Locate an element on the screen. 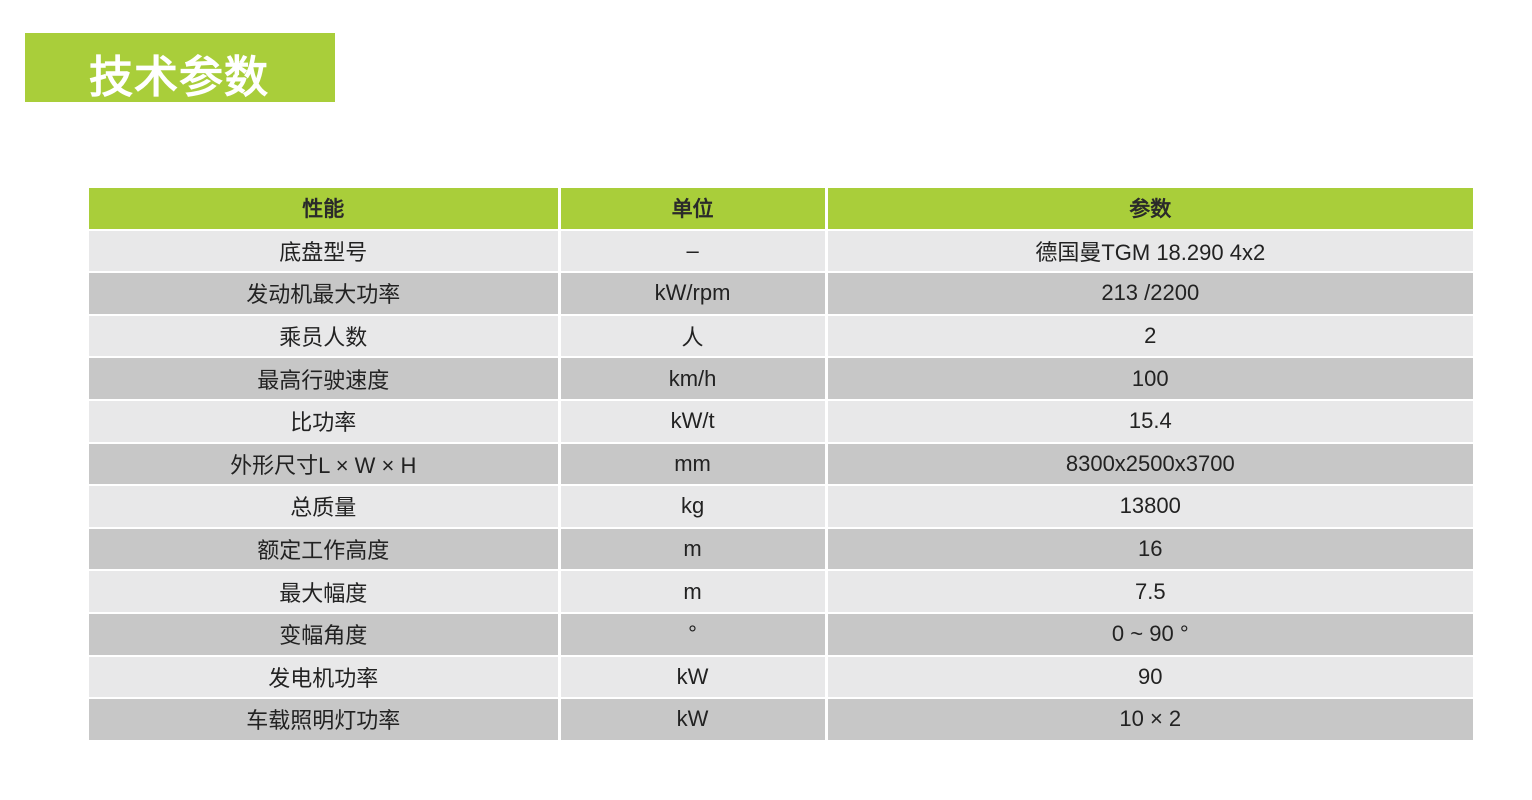  parameter-cell: 10 × 2 is located at coordinates (1150, 719).